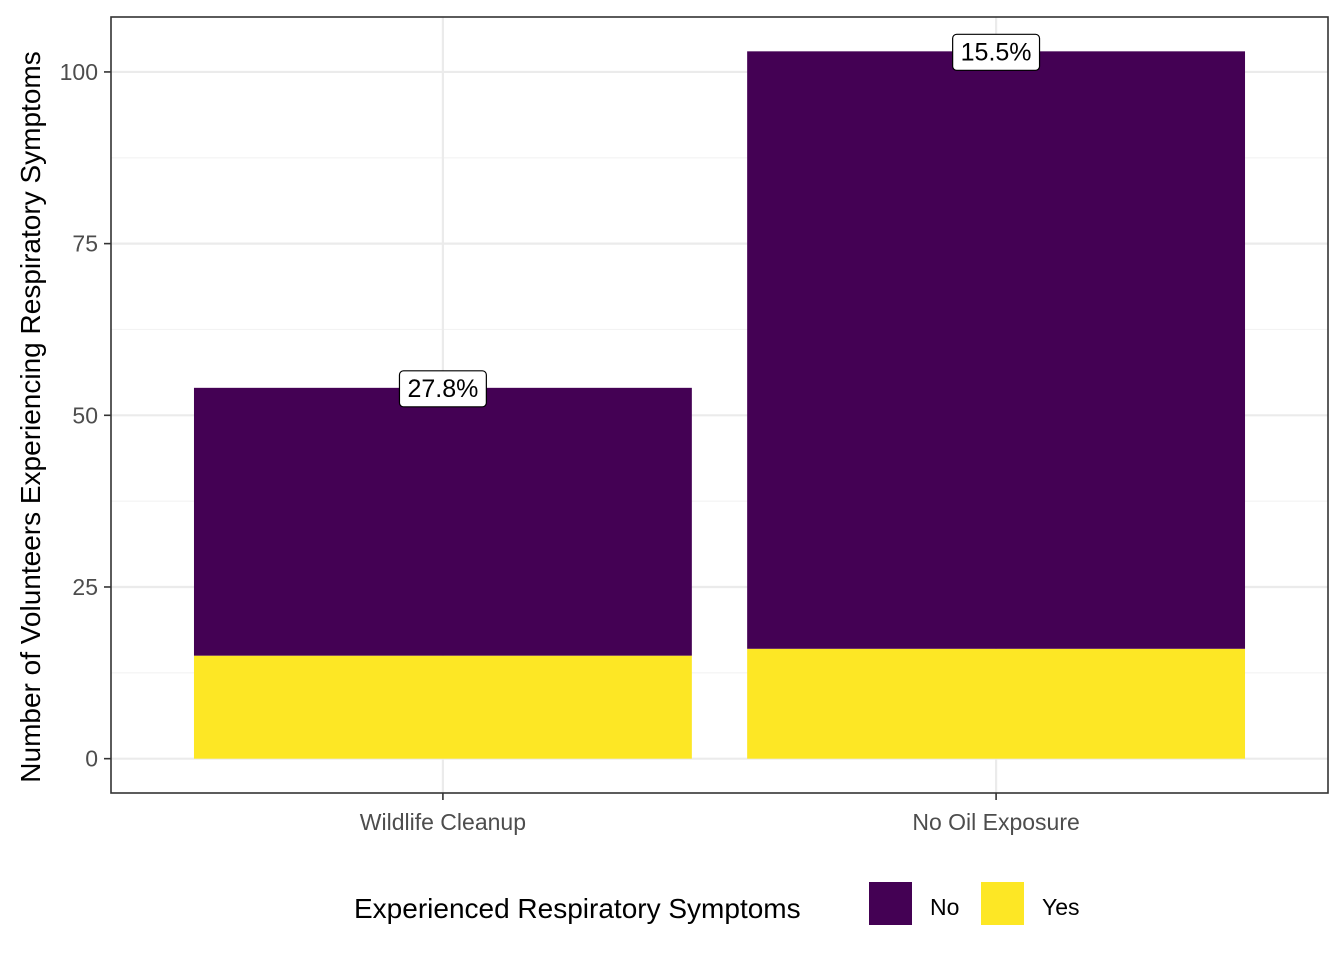 The height and width of the screenshot is (960, 1344). I want to click on y-tick-label-50: 50, so click(85, 415).